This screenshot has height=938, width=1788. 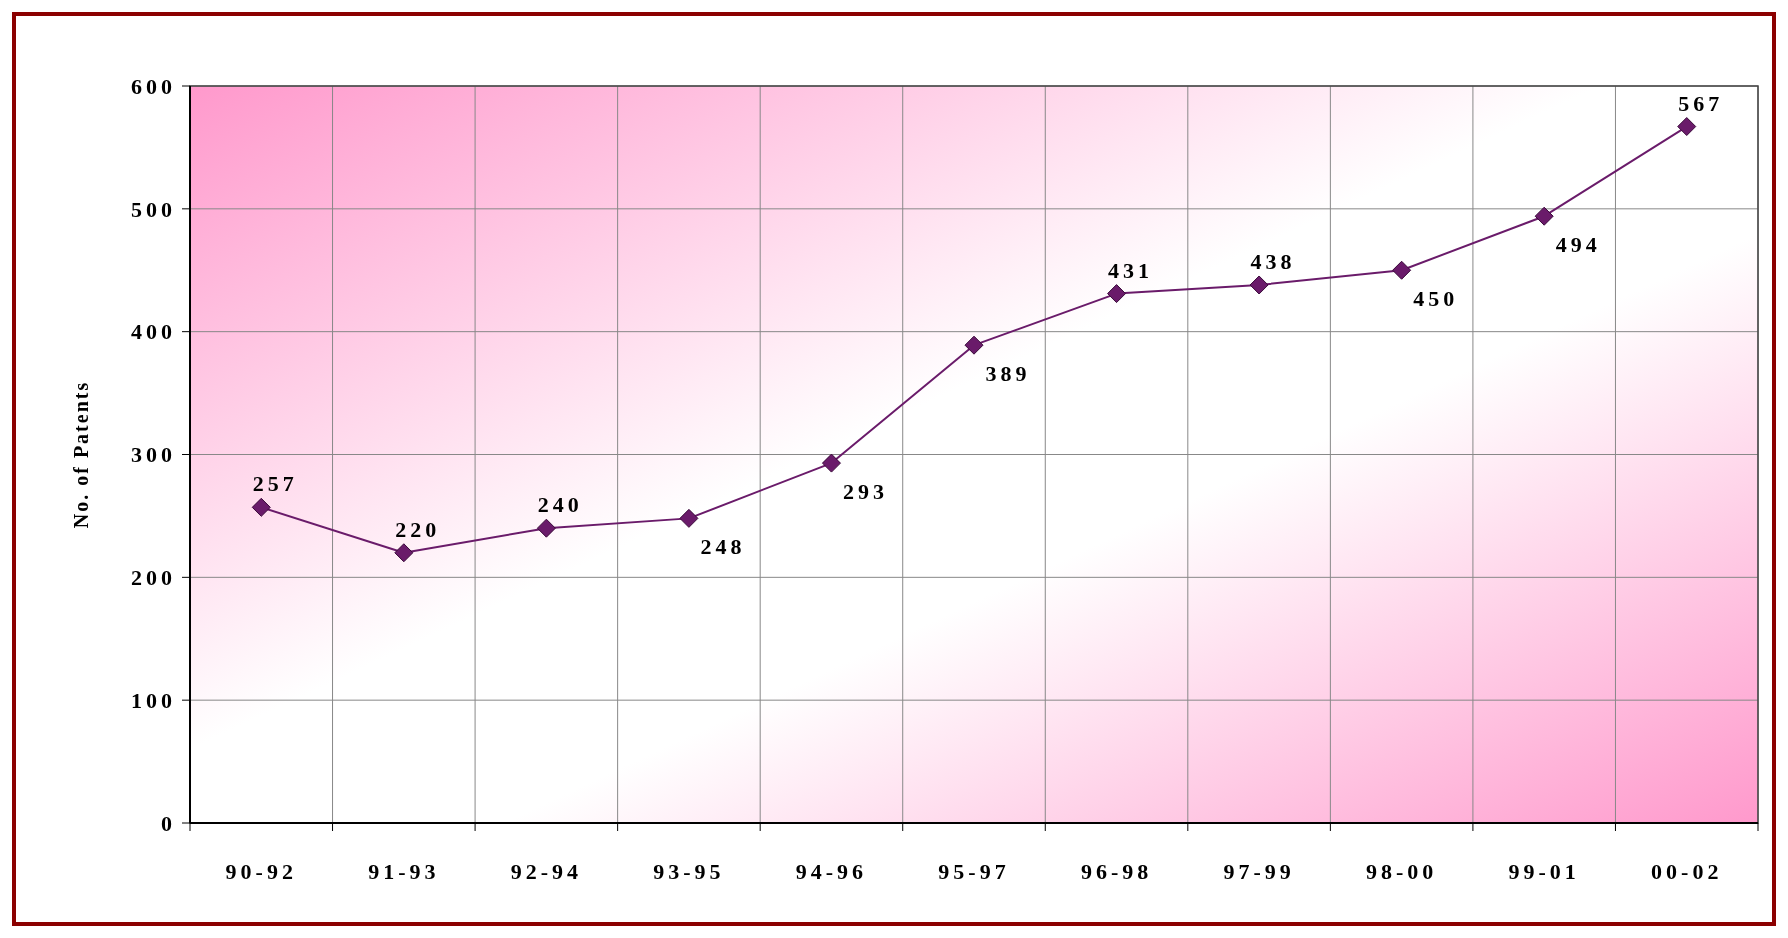 What do you see at coordinates (1687, 871) in the screenshot?
I see `x-tick-label: 00-02` at bounding box center [1687, 871].